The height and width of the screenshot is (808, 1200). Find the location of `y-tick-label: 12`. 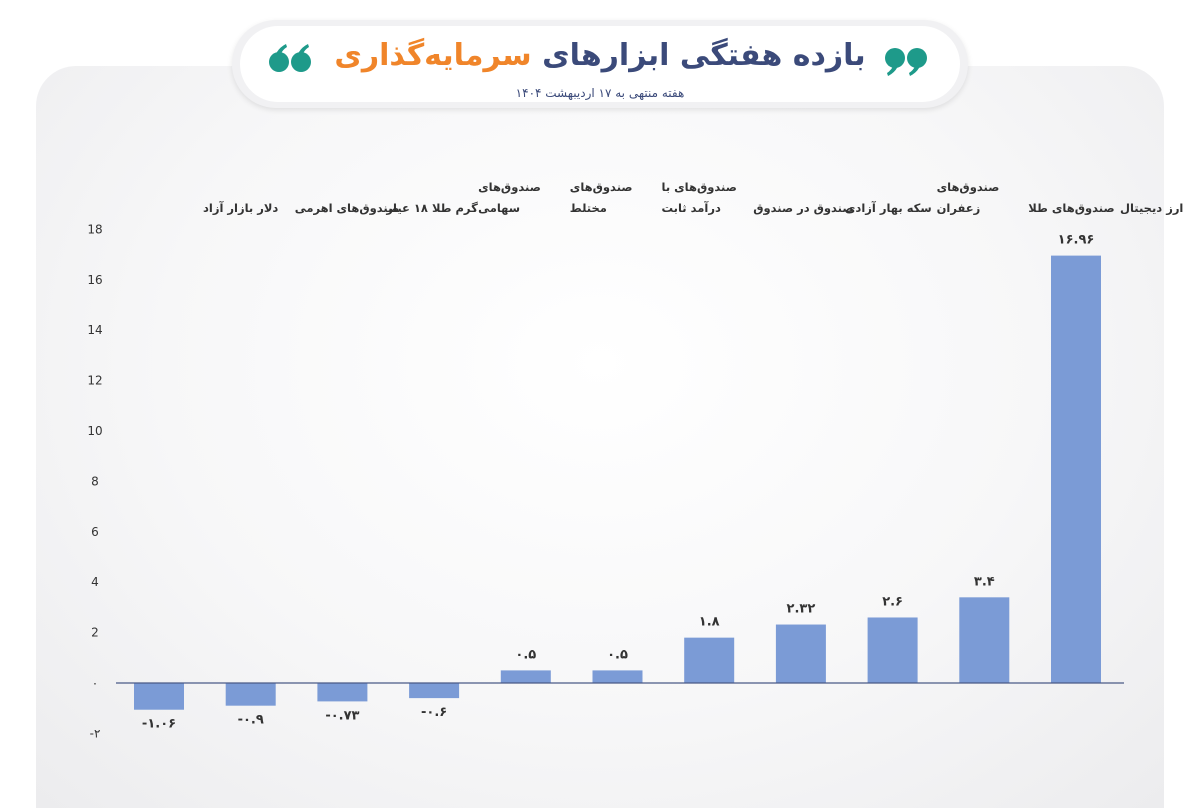

y-tick-label: 12 is located at coordinates (94, 381).